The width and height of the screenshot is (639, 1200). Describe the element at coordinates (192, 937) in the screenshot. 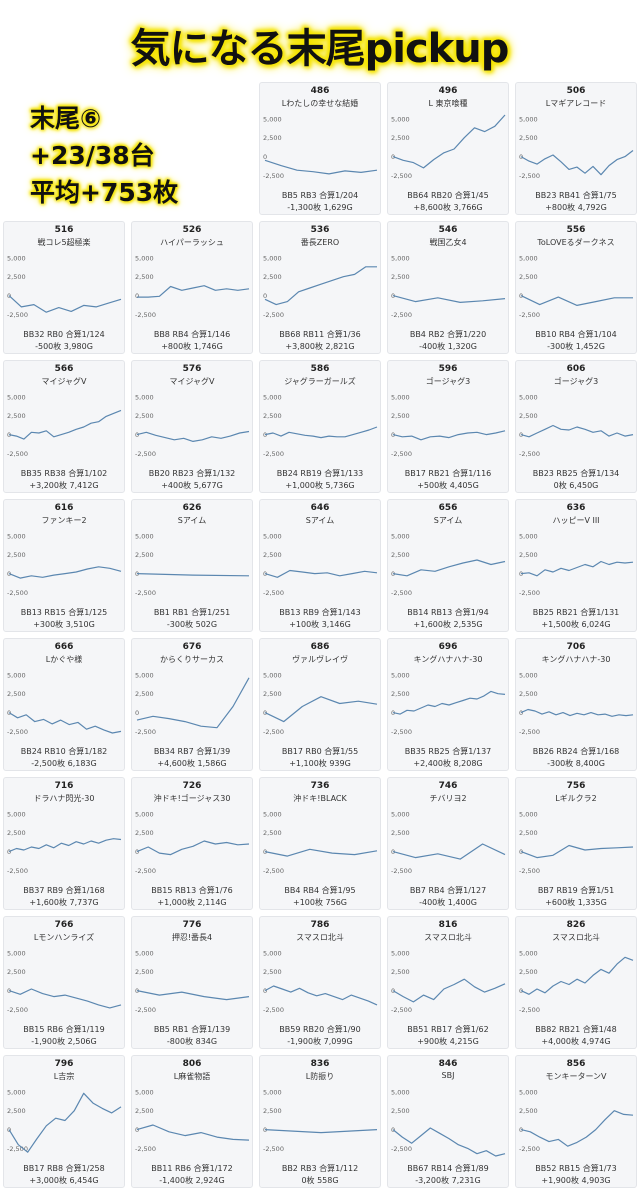

I see `machine-name: 押忍!番長4` at that location.